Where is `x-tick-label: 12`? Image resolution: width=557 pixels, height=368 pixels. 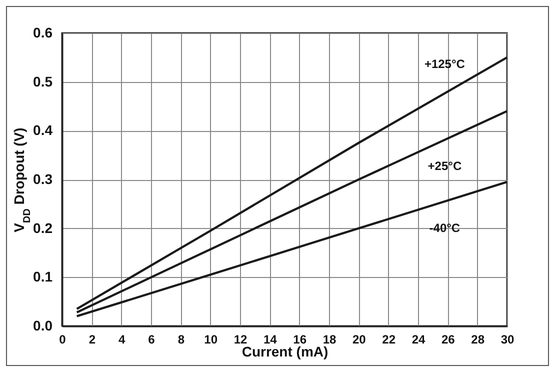
x-tick-label: 12 is located at coordinates (241, 339).